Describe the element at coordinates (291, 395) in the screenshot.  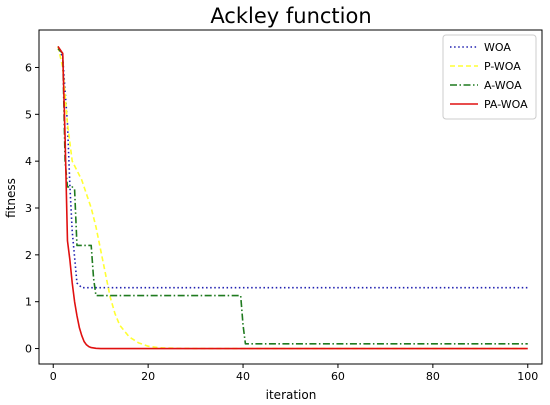
I see `x-axis-label: iteration` at that location.